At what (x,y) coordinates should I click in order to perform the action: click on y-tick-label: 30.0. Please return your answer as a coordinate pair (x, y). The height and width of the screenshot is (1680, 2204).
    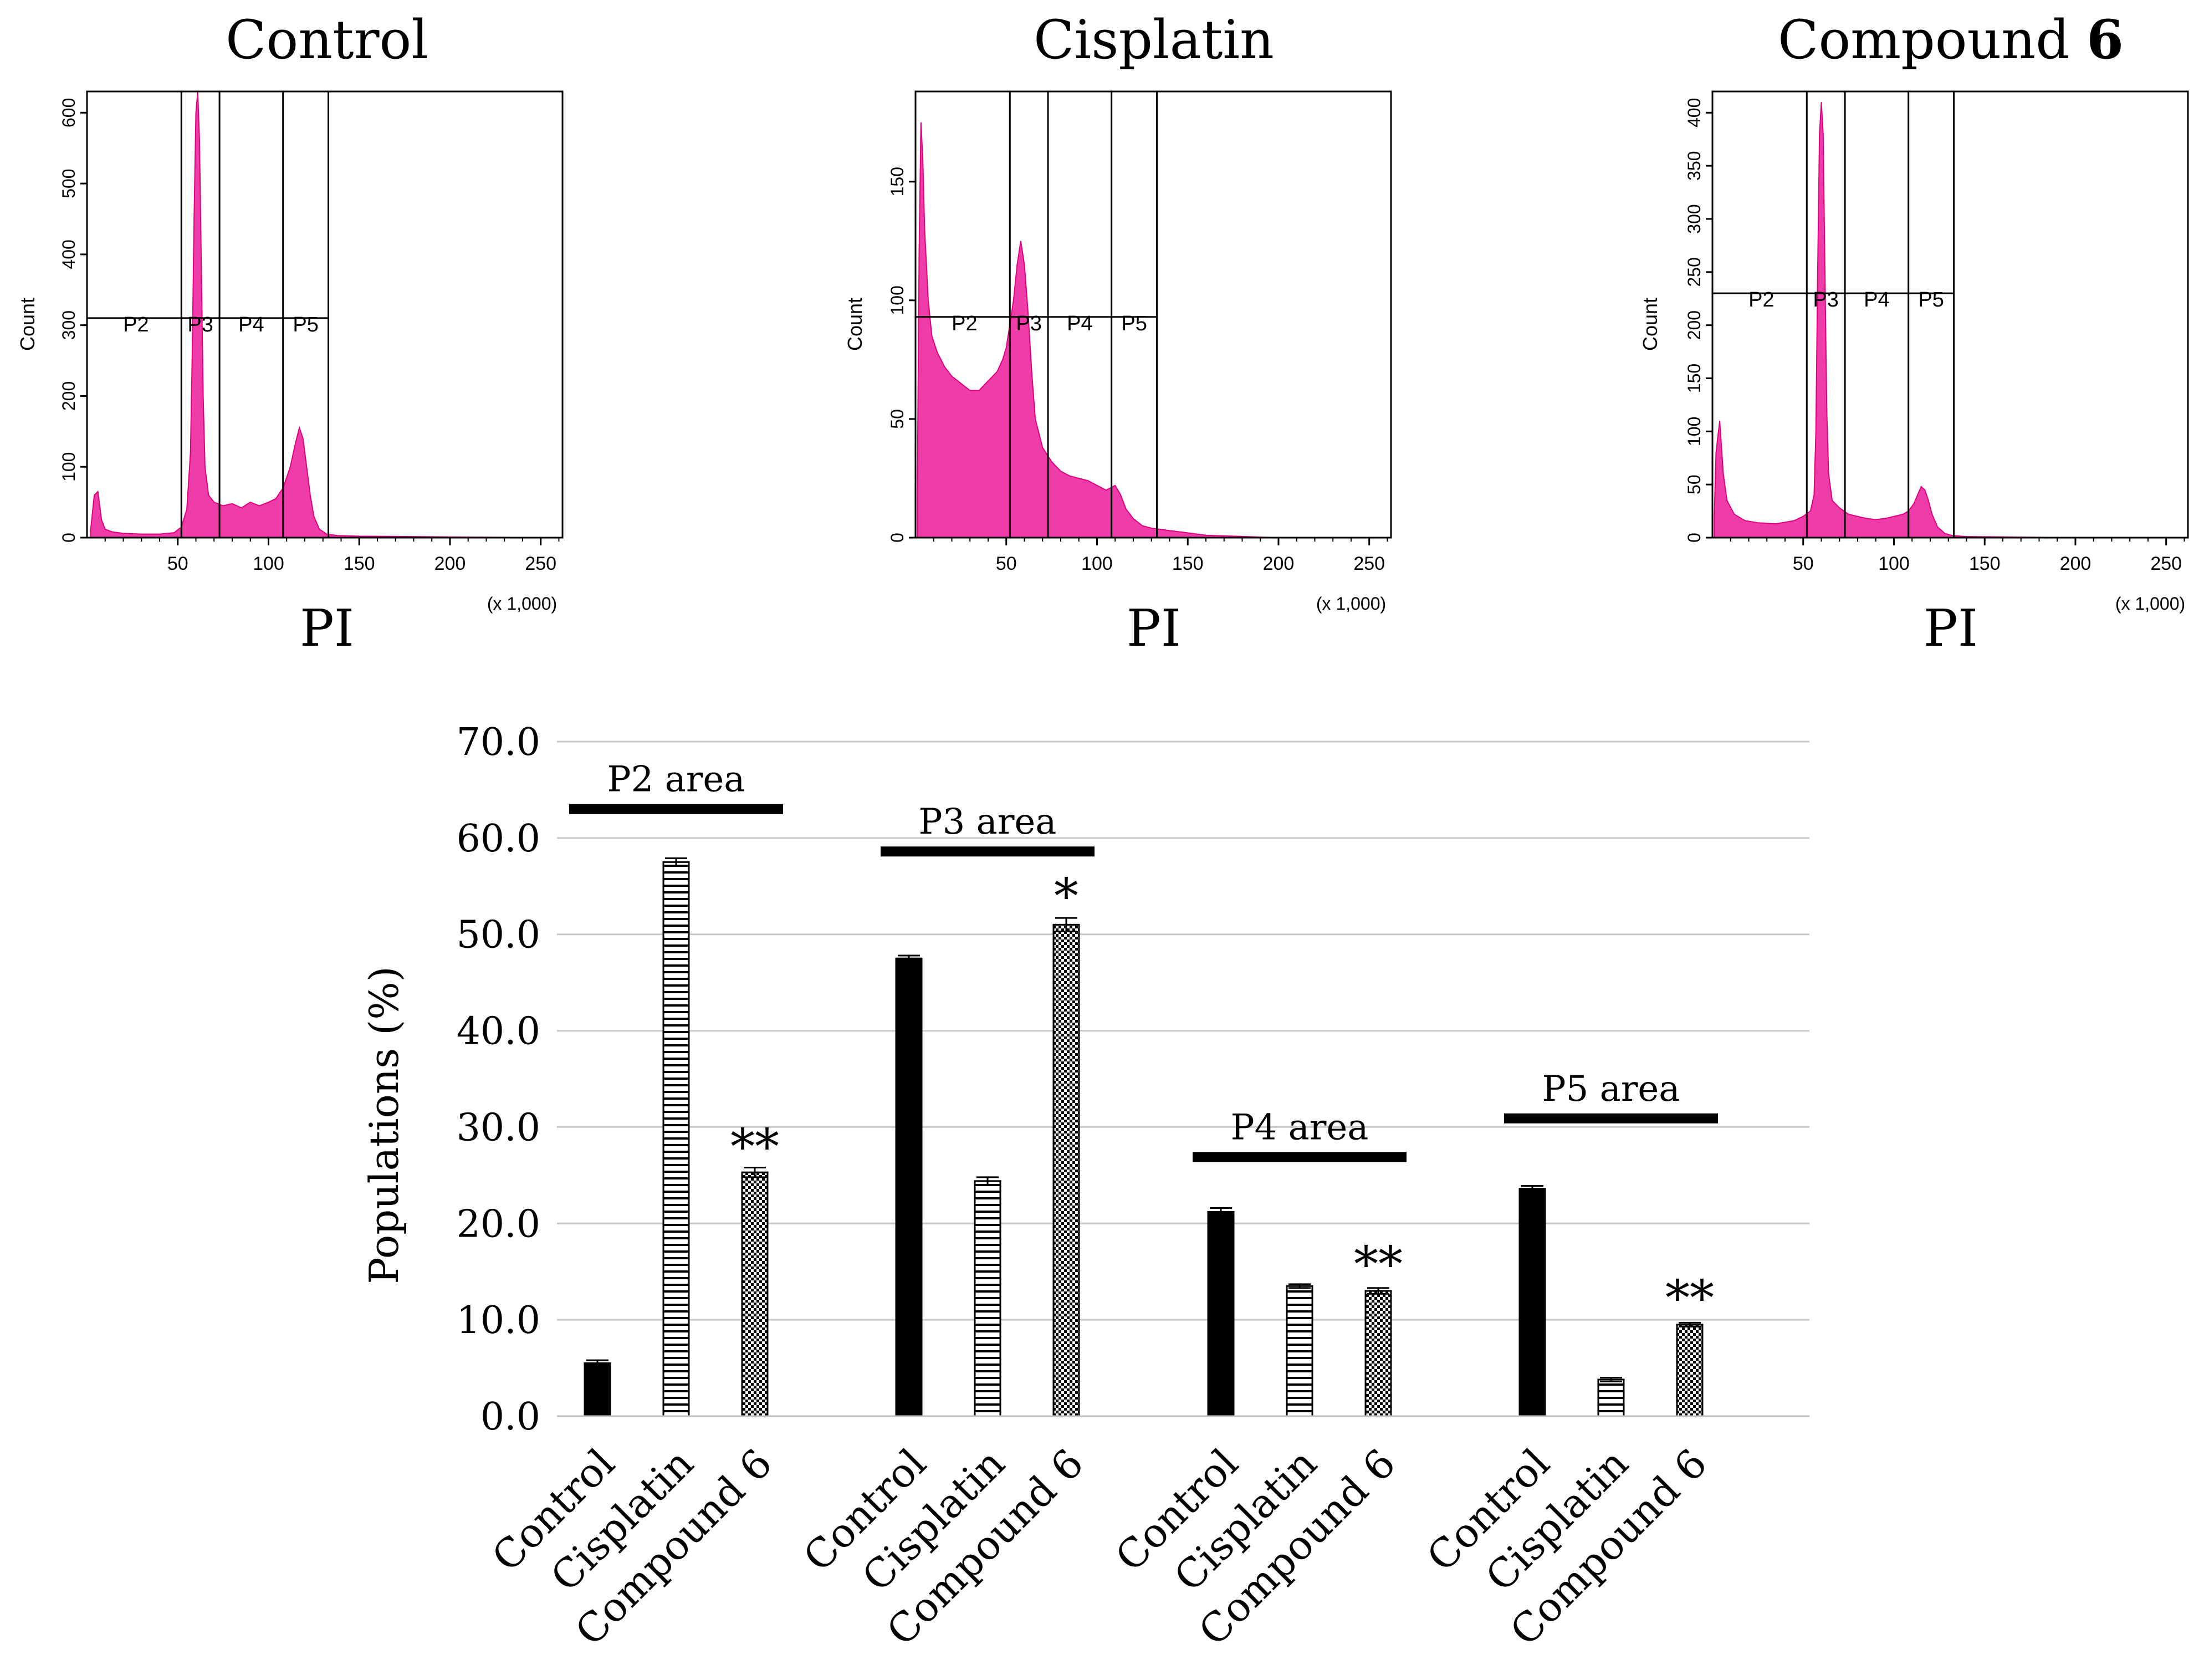
    Looking at the image, I should click on (498, 1128).